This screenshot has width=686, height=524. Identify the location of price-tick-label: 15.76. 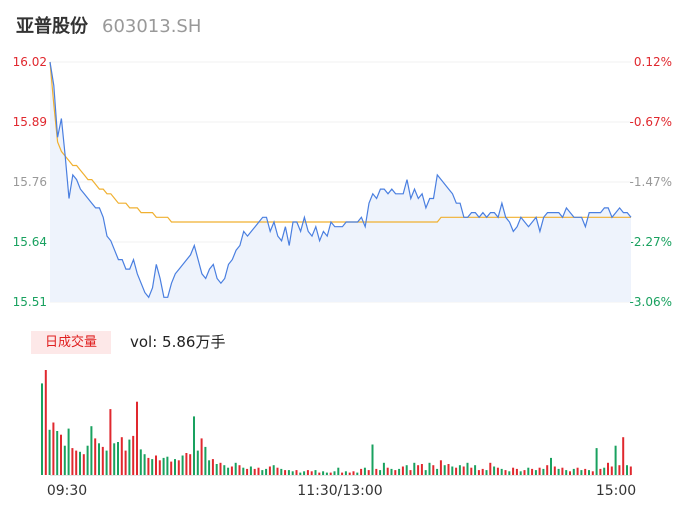
(30, 182).